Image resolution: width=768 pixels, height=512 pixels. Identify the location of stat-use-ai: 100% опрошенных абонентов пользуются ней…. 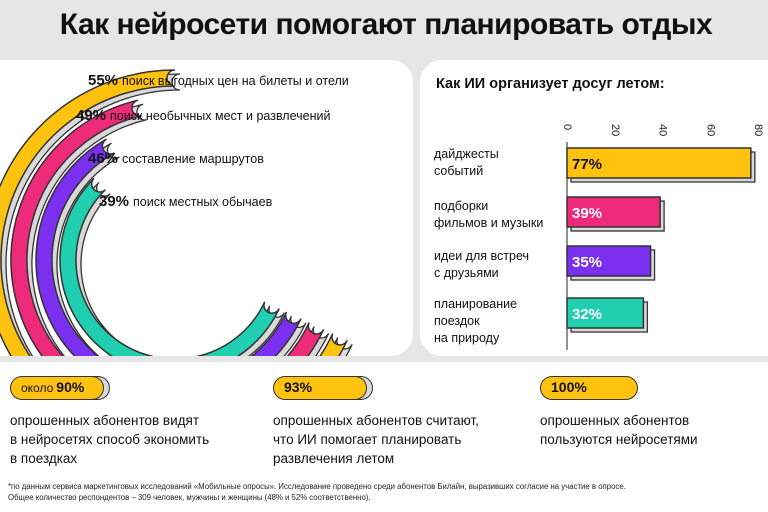
(619, 412).